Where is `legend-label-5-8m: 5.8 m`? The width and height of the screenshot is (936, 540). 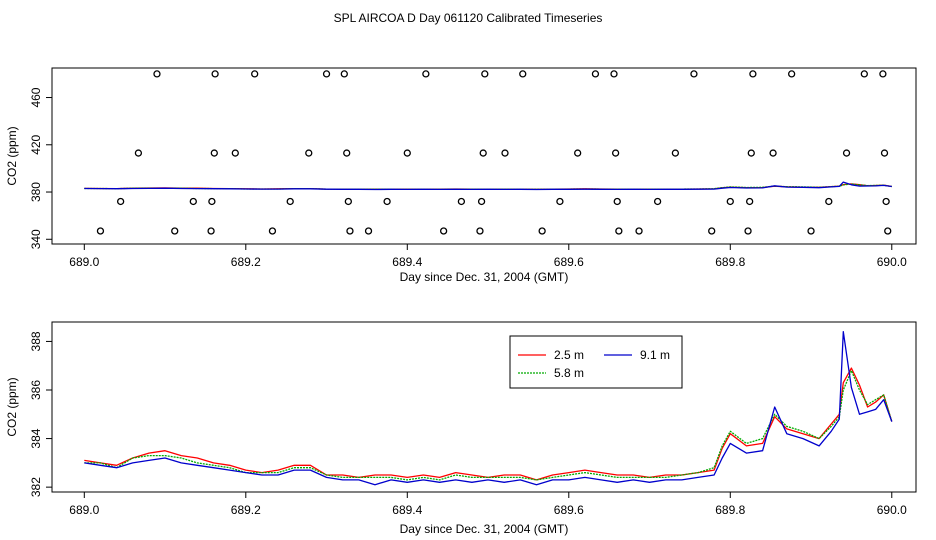
legend-label-5-8m: 5.8 m is located at coordinates (569, 373).